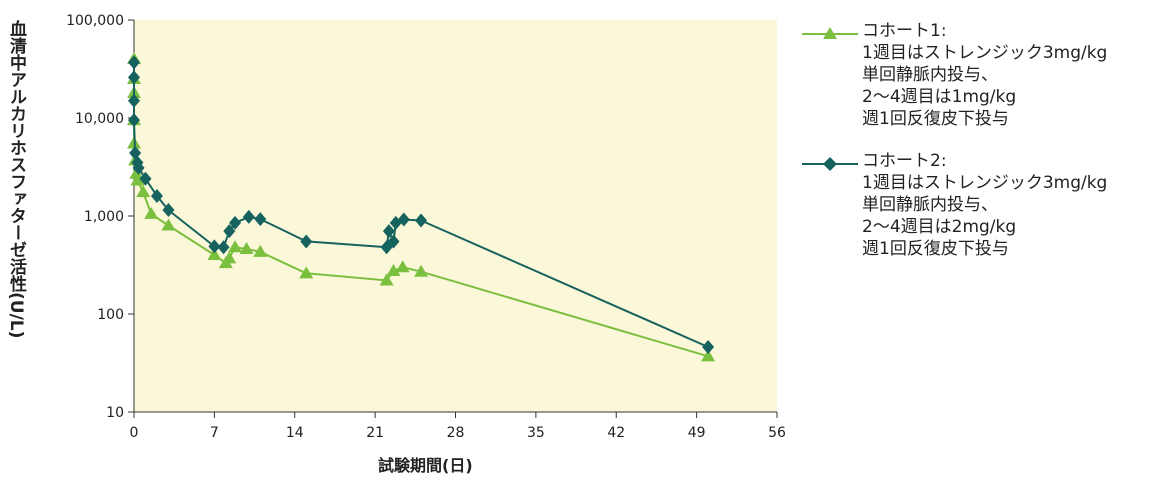 This screenshot has width=1153, height=479. What do you see at coordinates (95, 21) in the screenshot?
I see `y-tick-label: 100,000` at bounding box center [95, 21].